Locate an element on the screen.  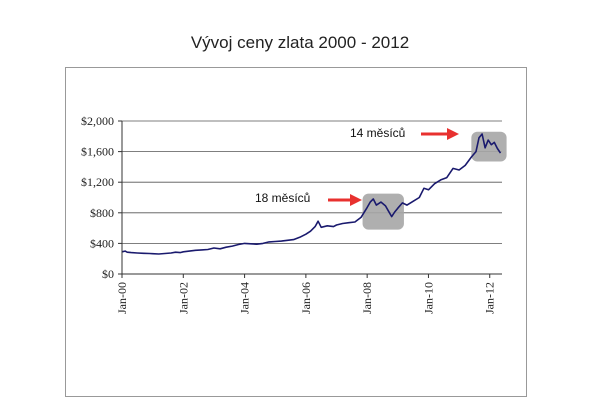
x-tick-label-2: Jan-04 is located at coordinates (245, 298).